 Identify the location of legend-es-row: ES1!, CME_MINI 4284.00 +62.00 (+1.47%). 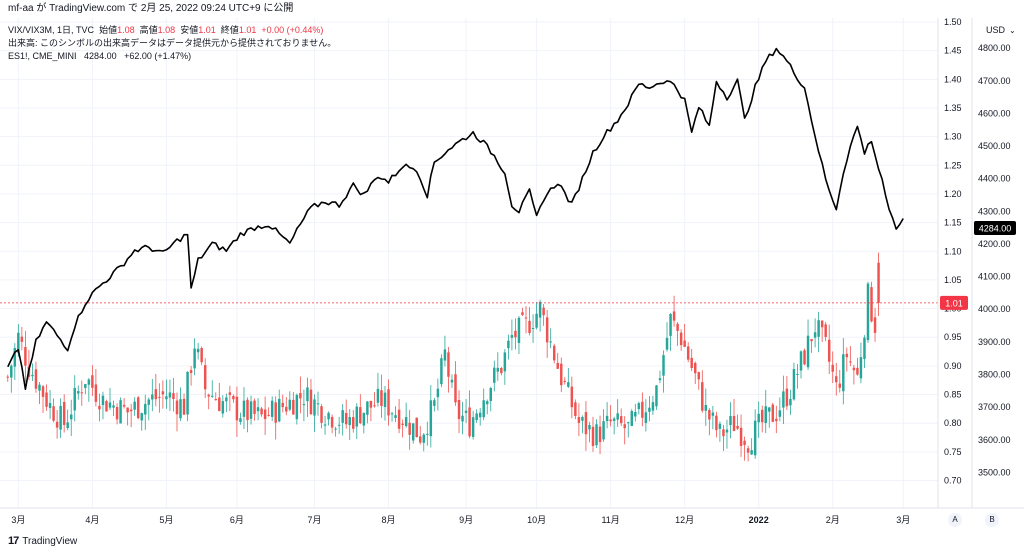
(172, 56).